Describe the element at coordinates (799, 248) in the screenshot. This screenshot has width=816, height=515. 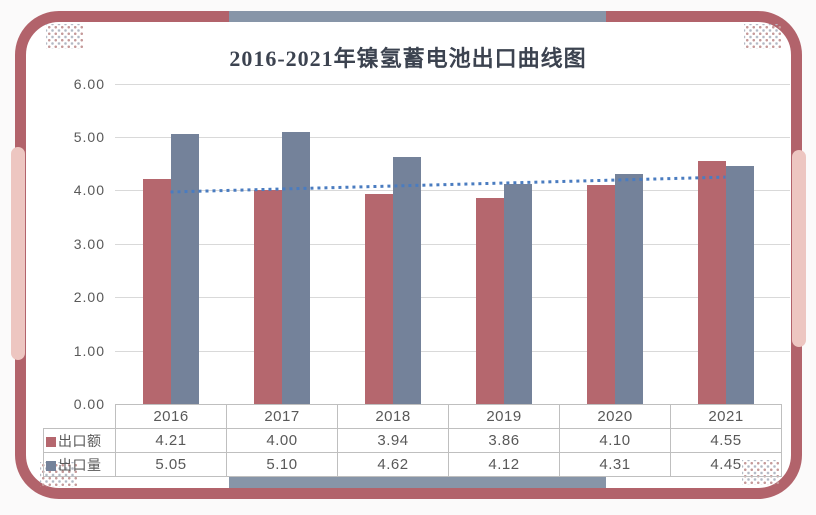
I see `right-accent-pill` at that location.